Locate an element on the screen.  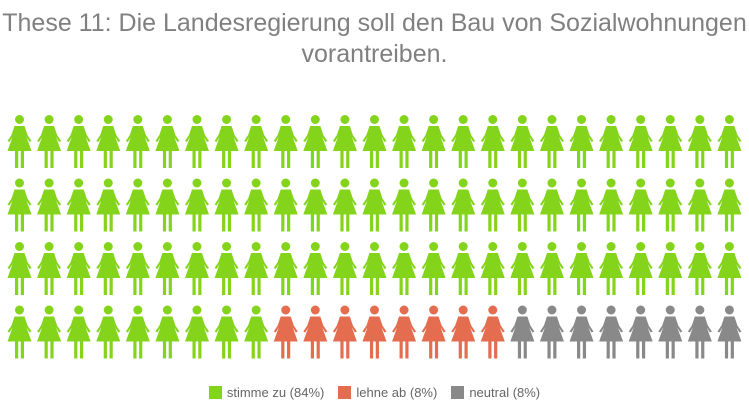
legend-label: neutral (8%) is located at coordinates (505, 392).